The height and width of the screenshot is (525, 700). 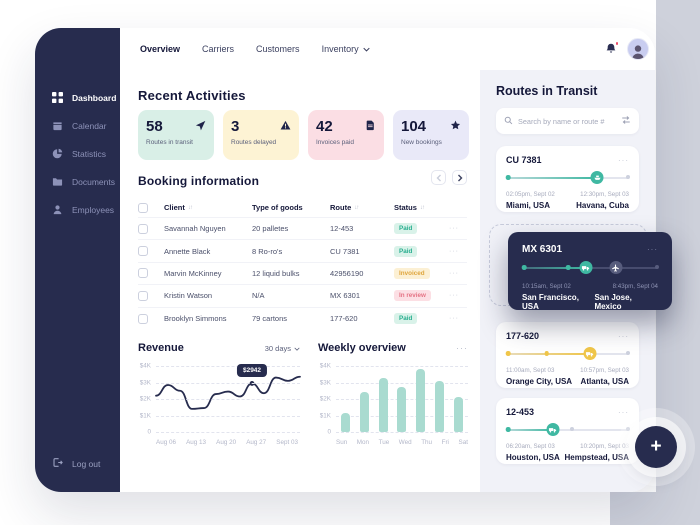 What do you see at coordinates (530, 370) in the screenshot?
I see `departure-time: 11:00am, Sept 03` at bounding box center [530, 370].